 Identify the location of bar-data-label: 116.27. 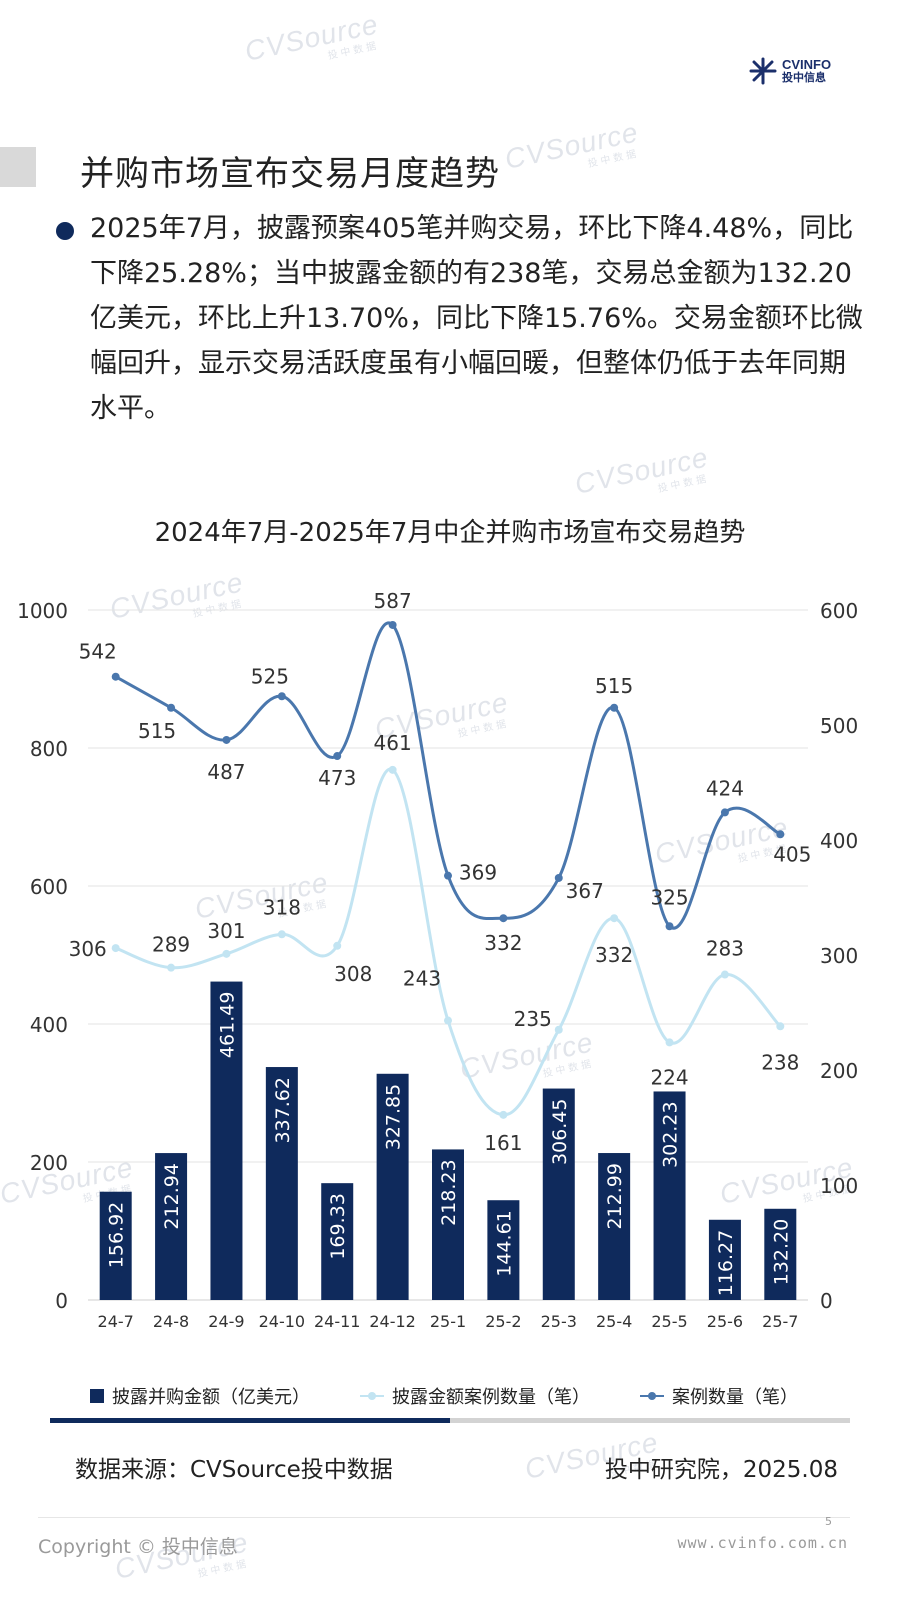
(726, 1263).